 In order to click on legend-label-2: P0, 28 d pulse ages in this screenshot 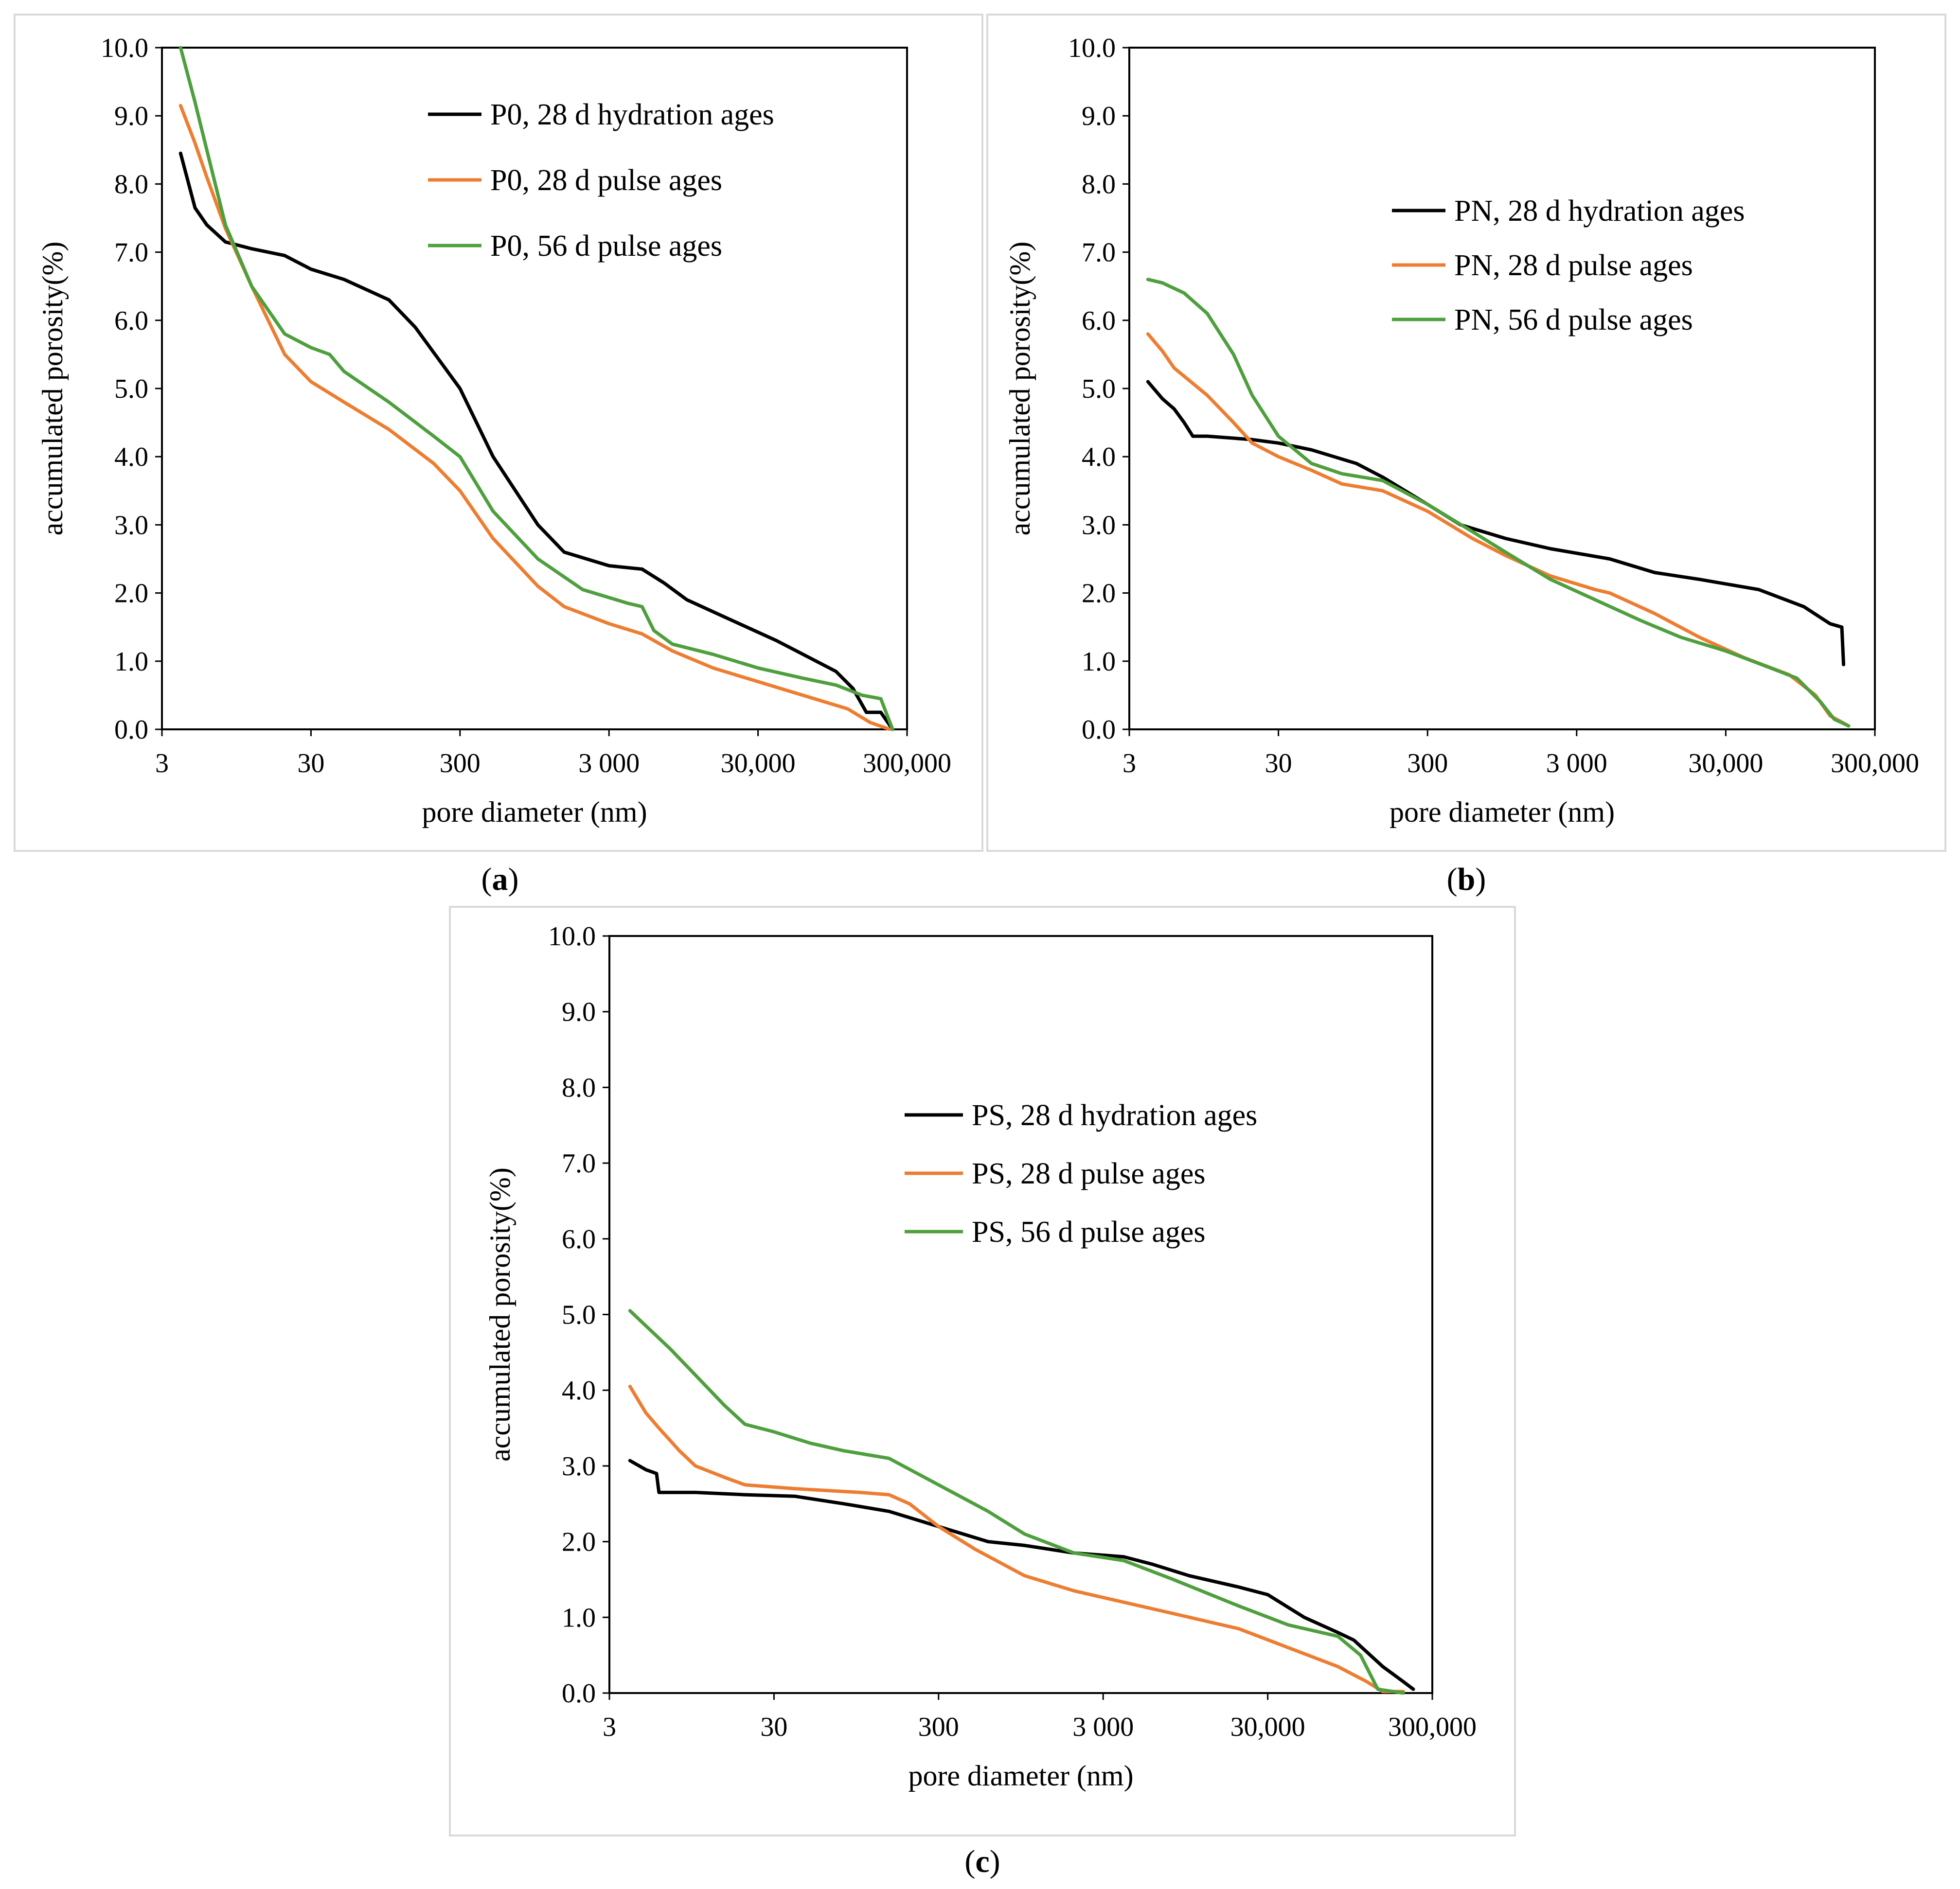, I will do `click(606, 180)`.